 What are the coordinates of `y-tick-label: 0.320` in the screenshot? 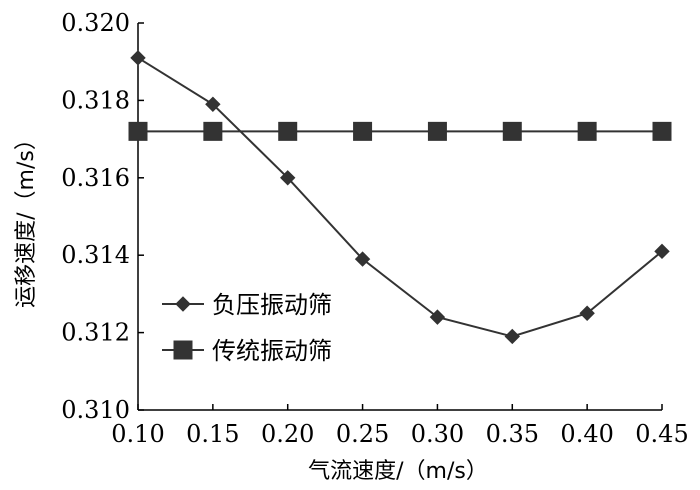 It's located at (95, 23).